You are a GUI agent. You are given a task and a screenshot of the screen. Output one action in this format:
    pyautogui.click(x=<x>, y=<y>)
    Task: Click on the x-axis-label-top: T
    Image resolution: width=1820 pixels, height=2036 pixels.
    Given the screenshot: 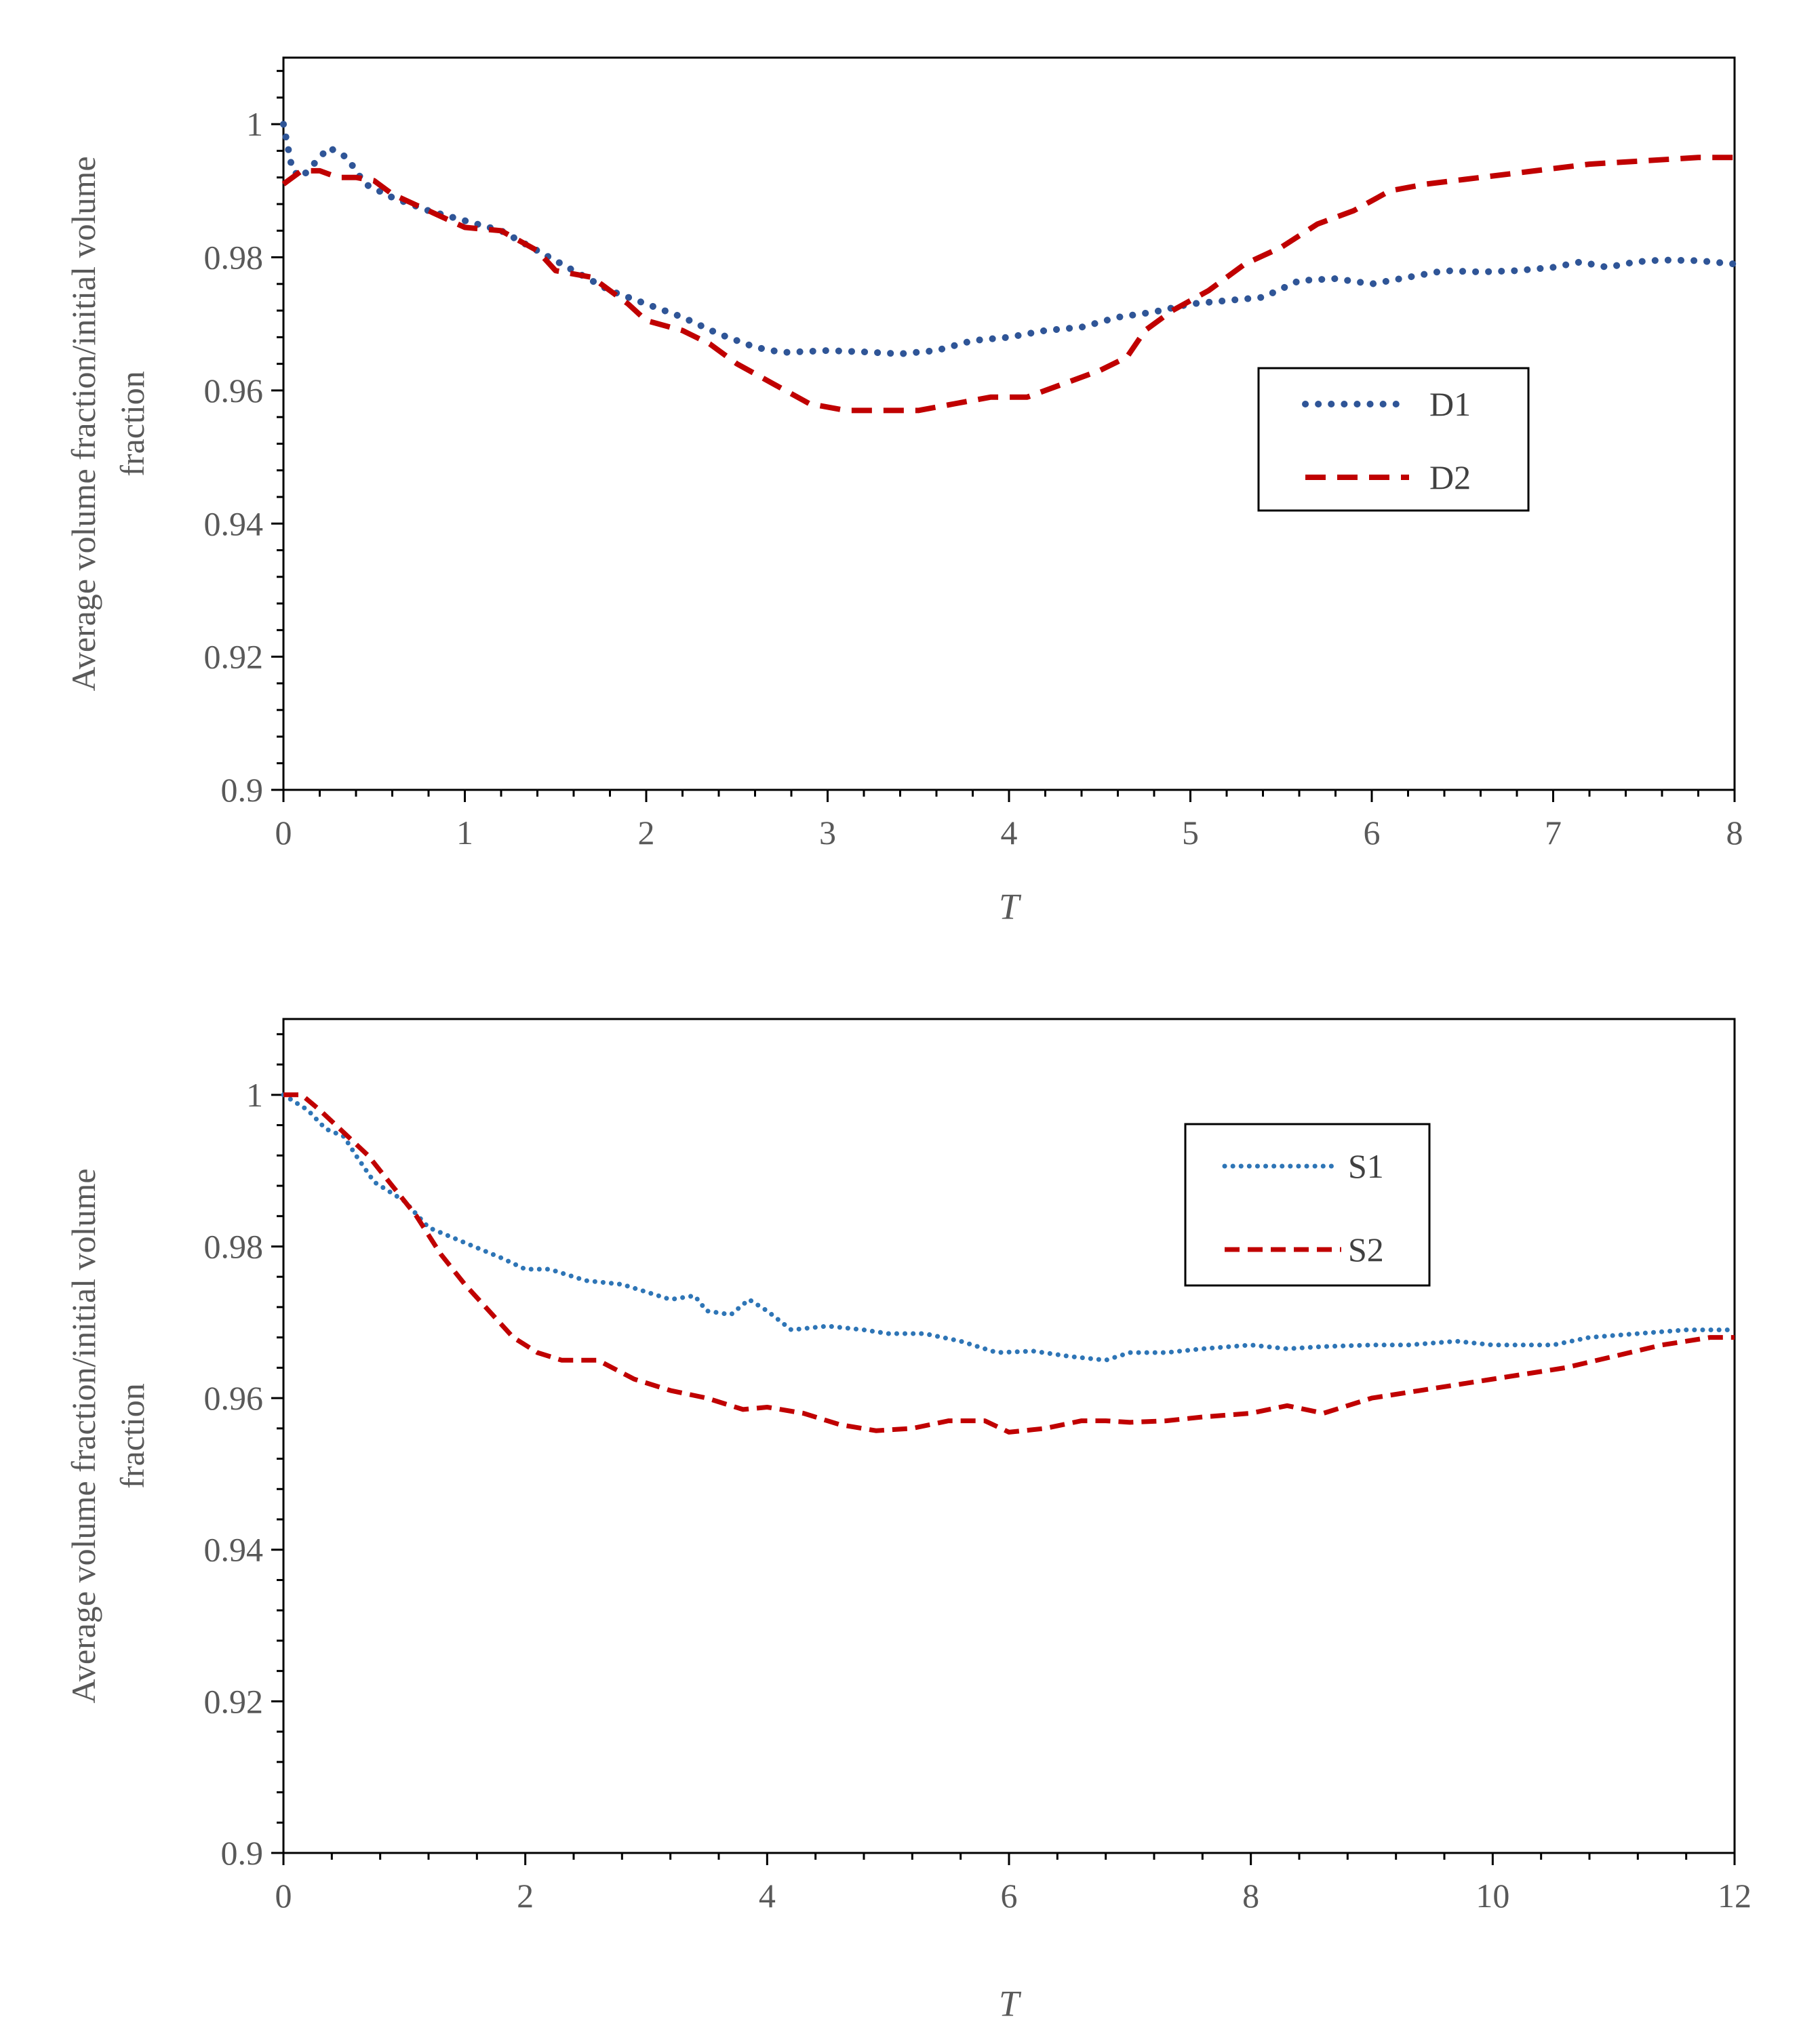 What is the action you would take?
    pyautogui.click(x=1010, y=907)
    